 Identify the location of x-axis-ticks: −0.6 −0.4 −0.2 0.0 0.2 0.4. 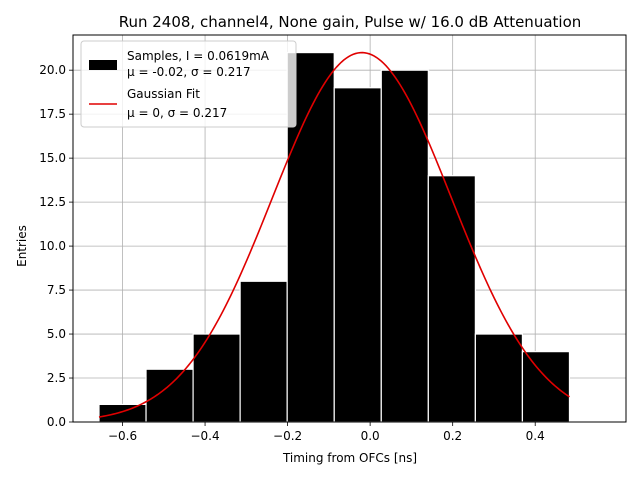
(326, 432).